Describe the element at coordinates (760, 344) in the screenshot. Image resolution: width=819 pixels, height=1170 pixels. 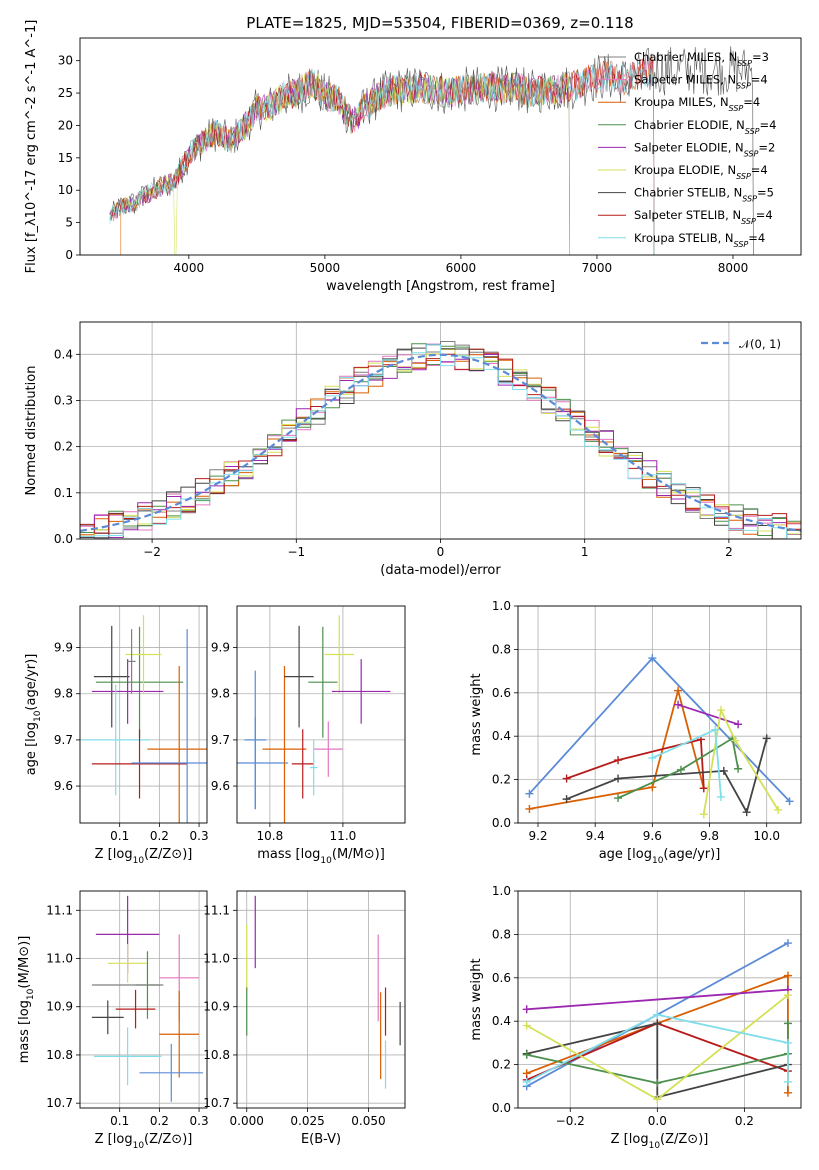
I see `legend-entry: 𝒩(0, 1)` at that location.